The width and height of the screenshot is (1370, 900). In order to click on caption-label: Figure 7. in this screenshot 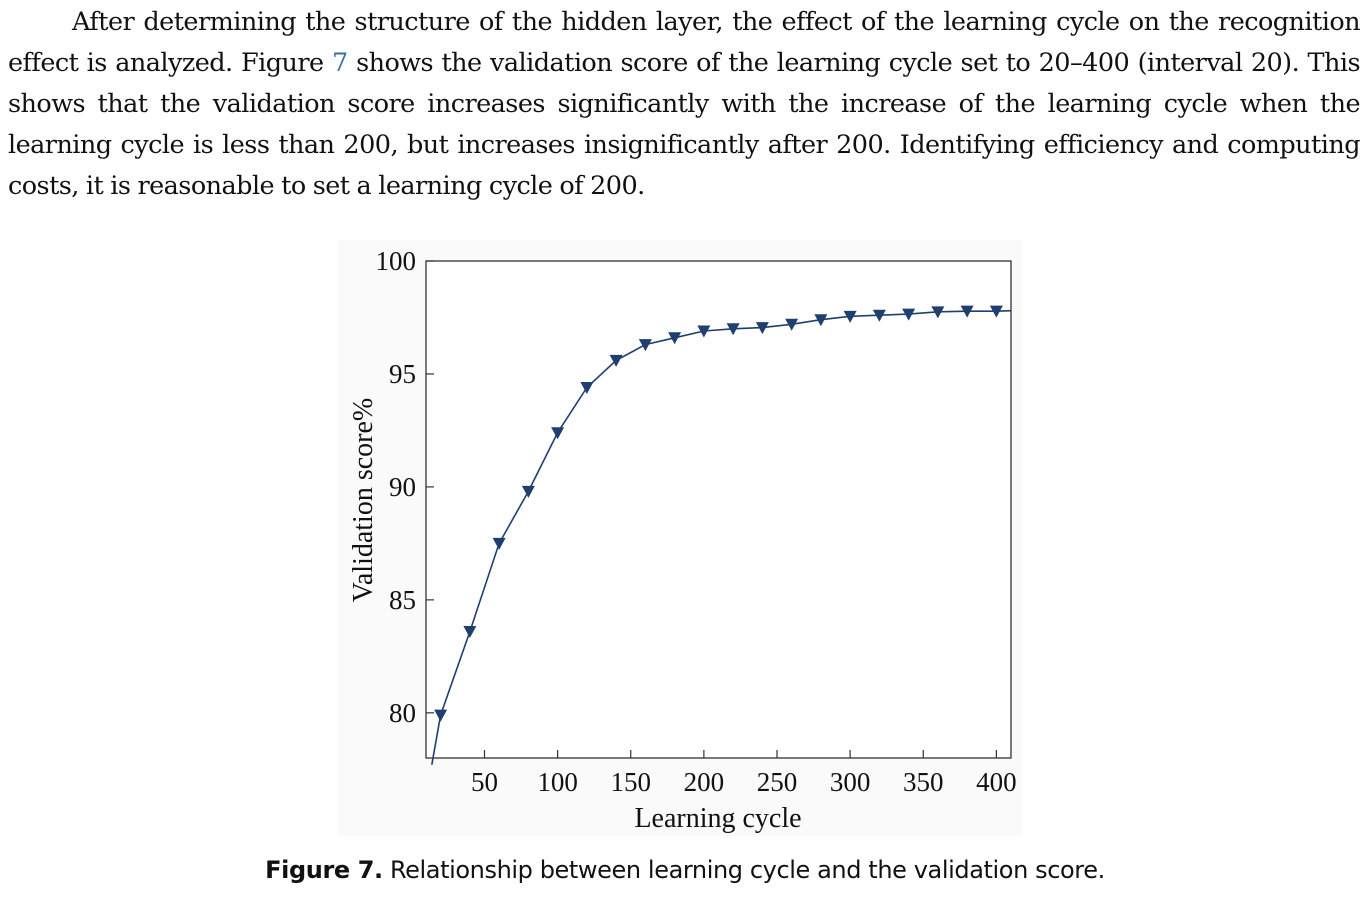, I will do `click(324, 870)`.